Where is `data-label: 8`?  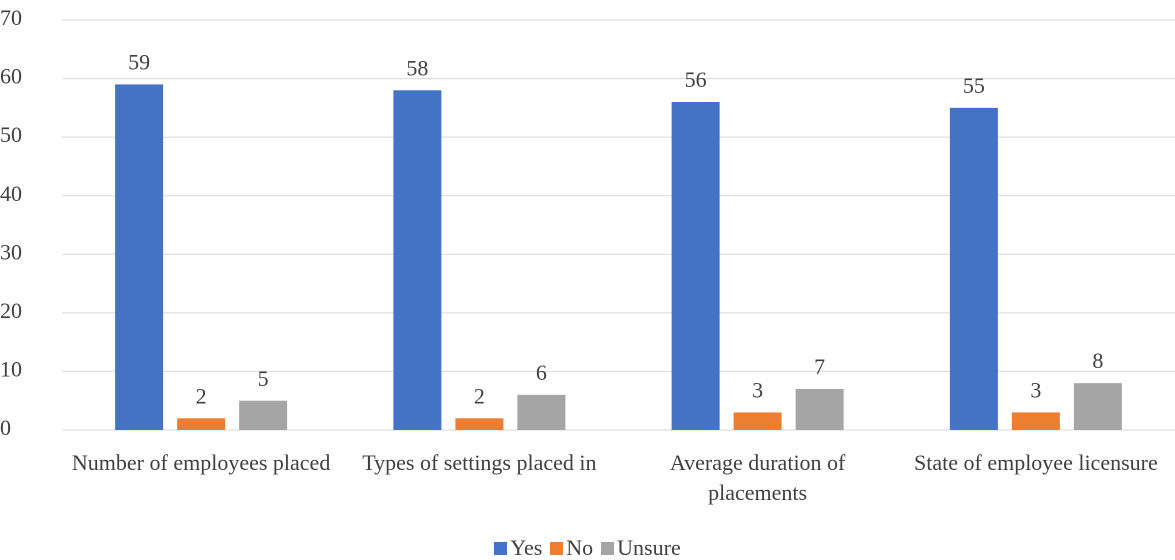 data-label: 8 is located at coordinates (1097, 360).